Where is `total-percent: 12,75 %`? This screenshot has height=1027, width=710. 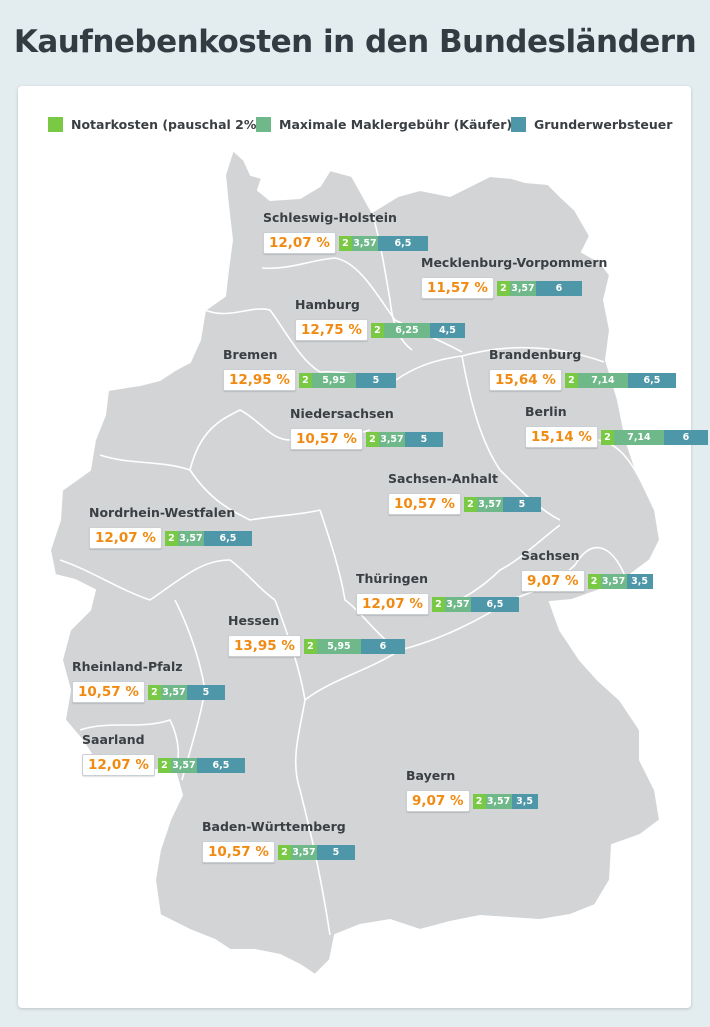 total-percent: 12,75 % is located at coordinates (331, 330).